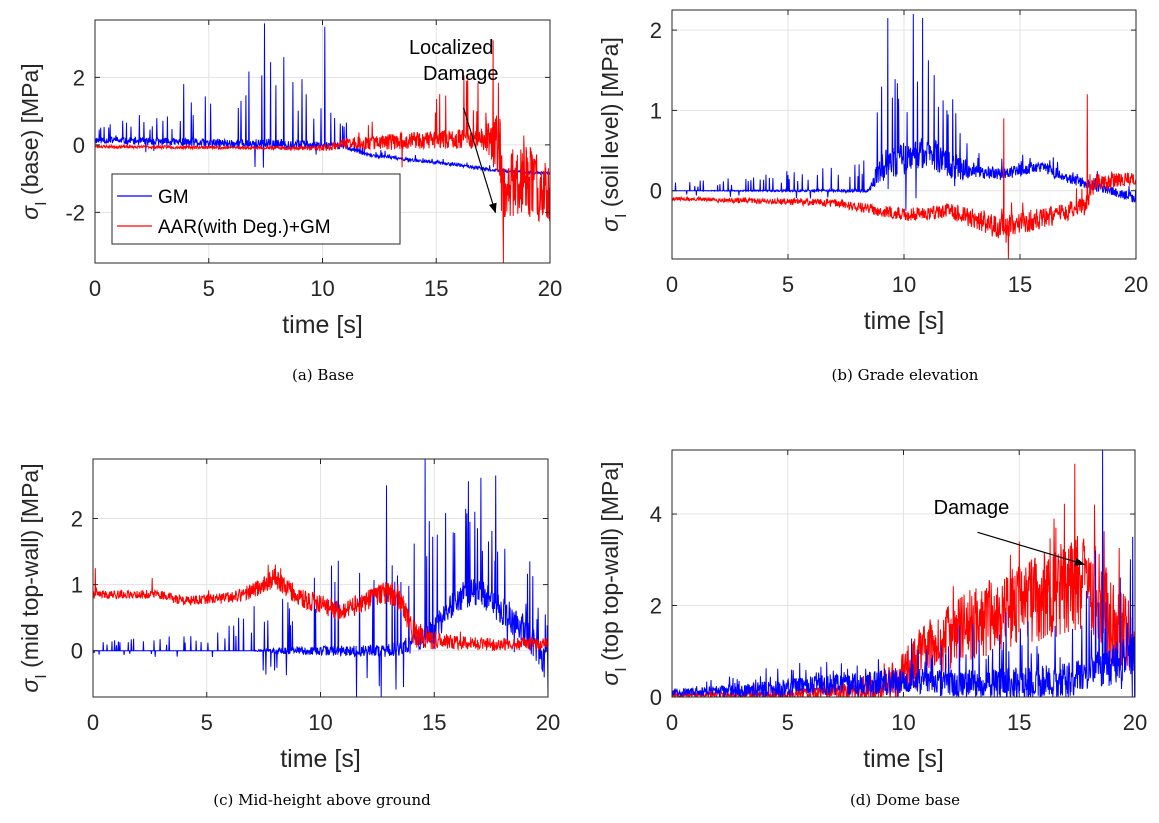 Image resolution: width=1159 pixels, height=823 pixels. What do you see at coordinates (75, 212) in the screenshot?
I see `y-tick-label: -2` at bounding box center [75, 212].